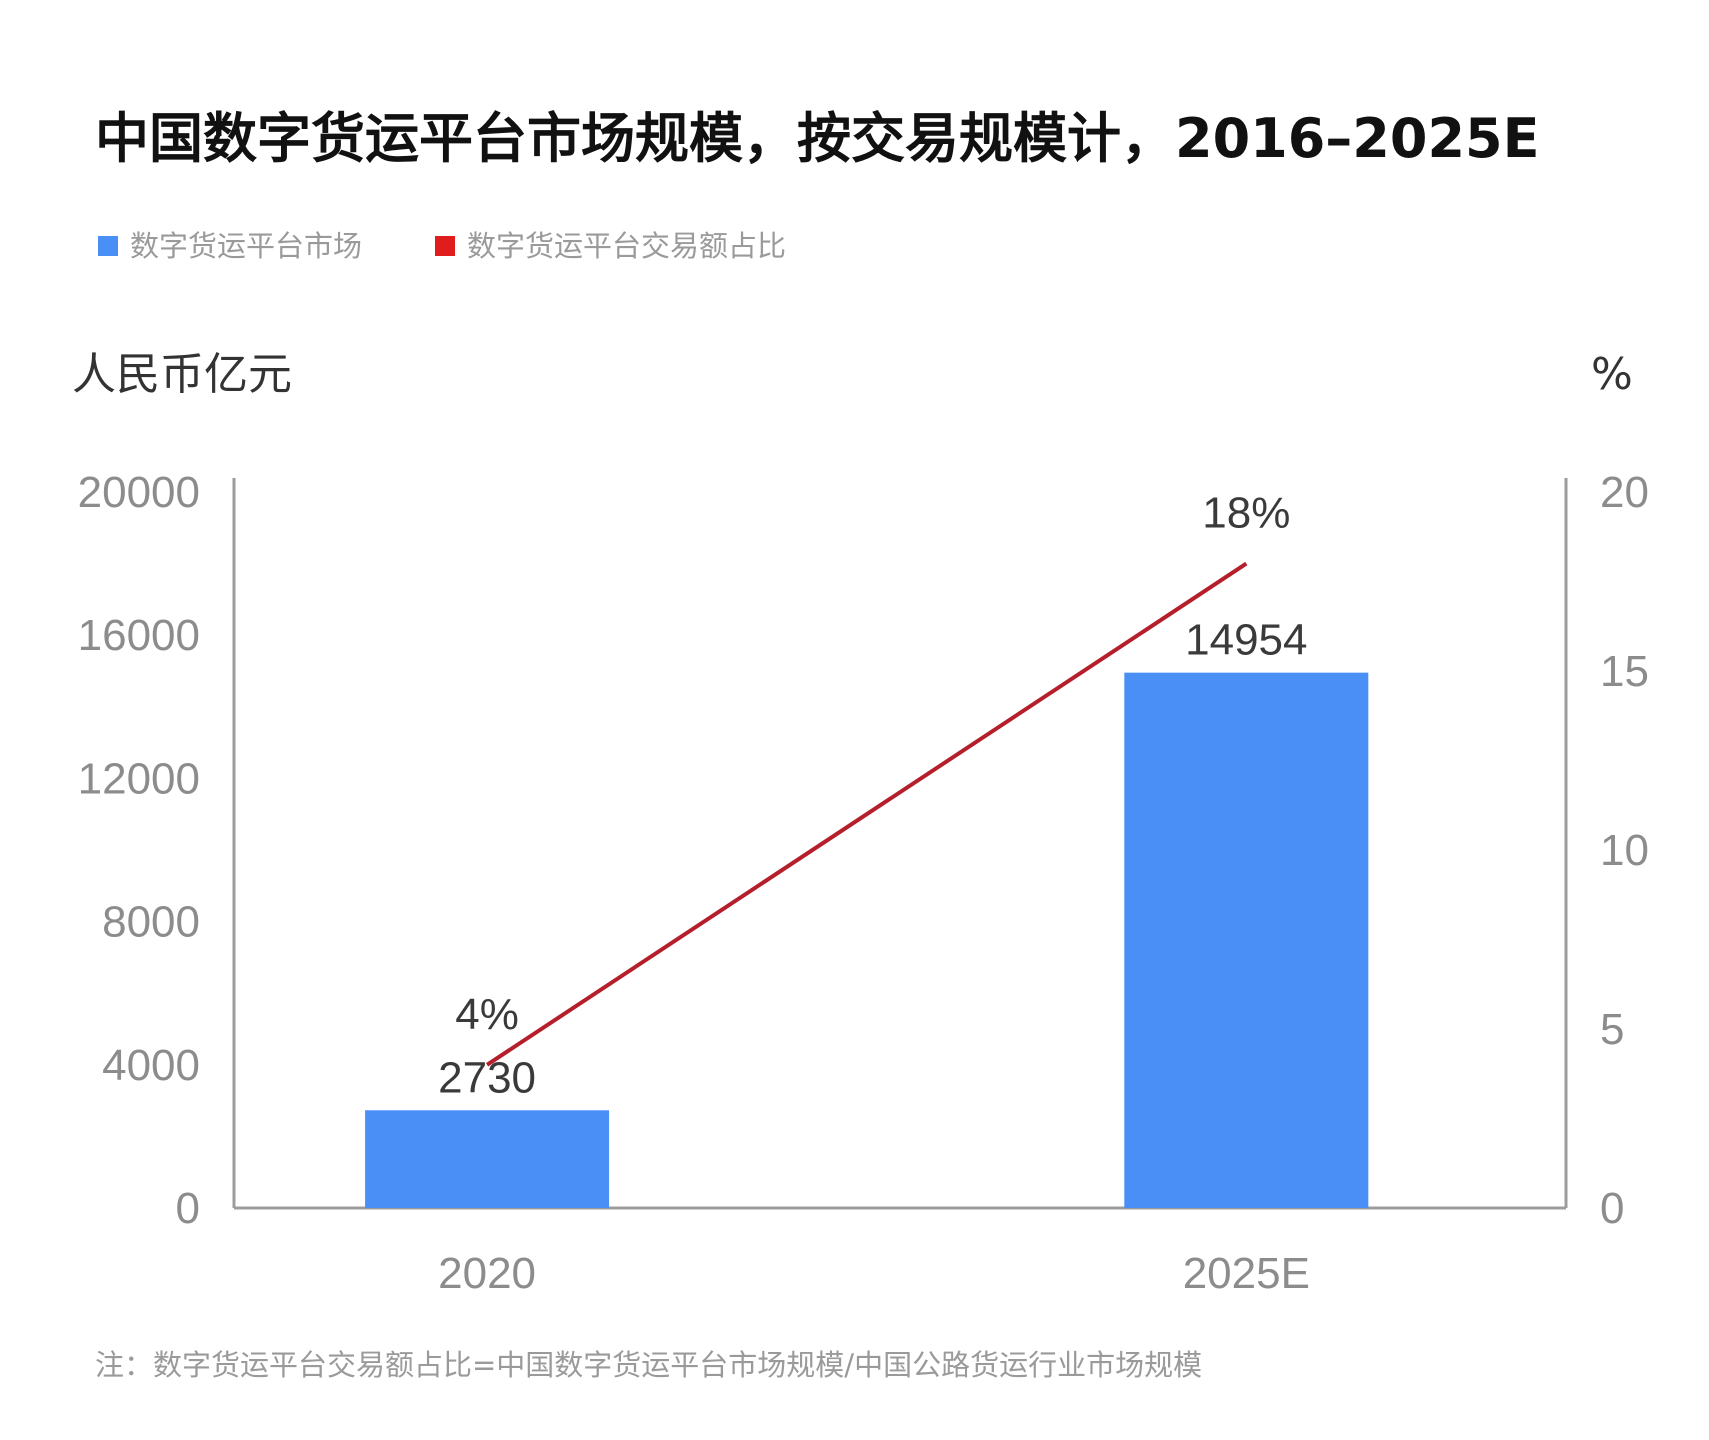 Image resolution: width=1709 pixels, height=1440 pixels. I want to click on left-tick-label: 20000, so click(139, 492).